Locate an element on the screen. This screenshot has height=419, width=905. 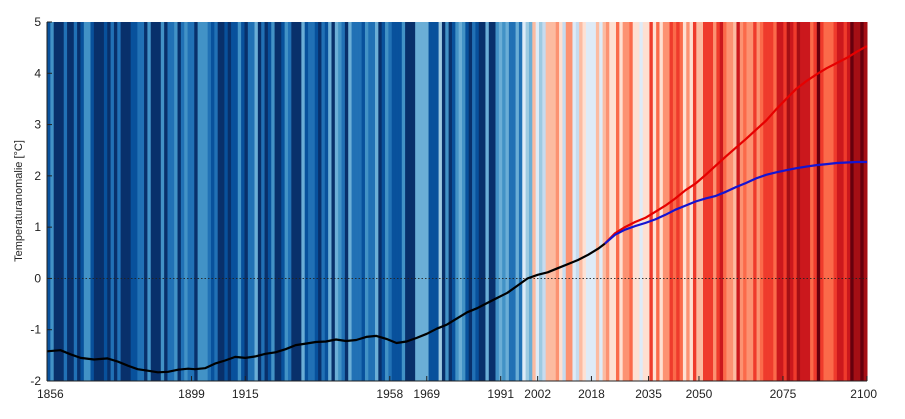
x-tick-label: 2018 is located at coordinates (591, 394).